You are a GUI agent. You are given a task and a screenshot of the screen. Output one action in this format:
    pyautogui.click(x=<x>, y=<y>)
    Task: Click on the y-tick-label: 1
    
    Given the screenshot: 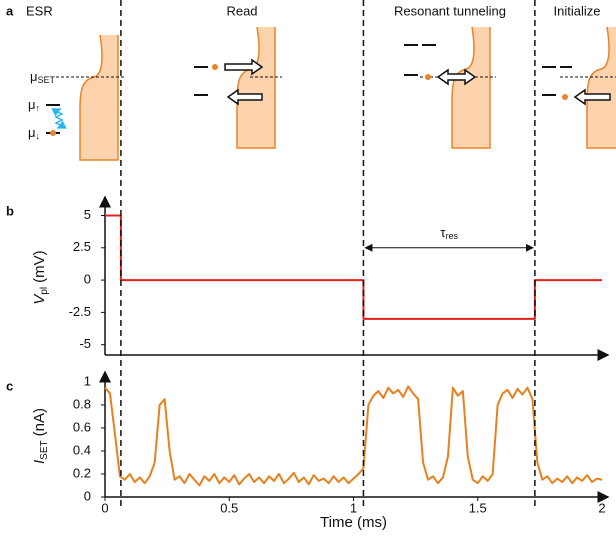 What is the action you would take?
    pyautogui.click(x=87, y=380)
    